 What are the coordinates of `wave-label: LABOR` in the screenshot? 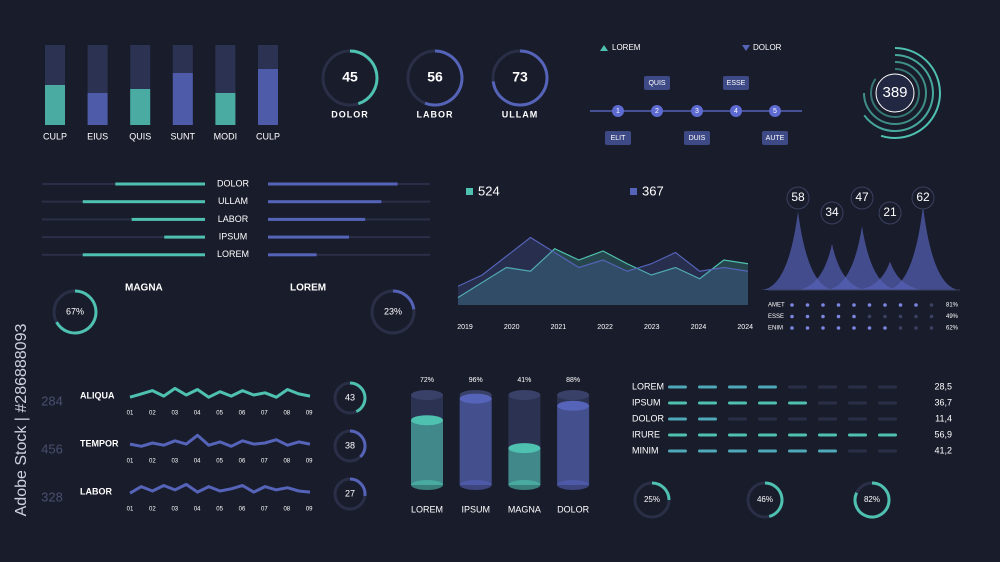 It's located at (96, 491).